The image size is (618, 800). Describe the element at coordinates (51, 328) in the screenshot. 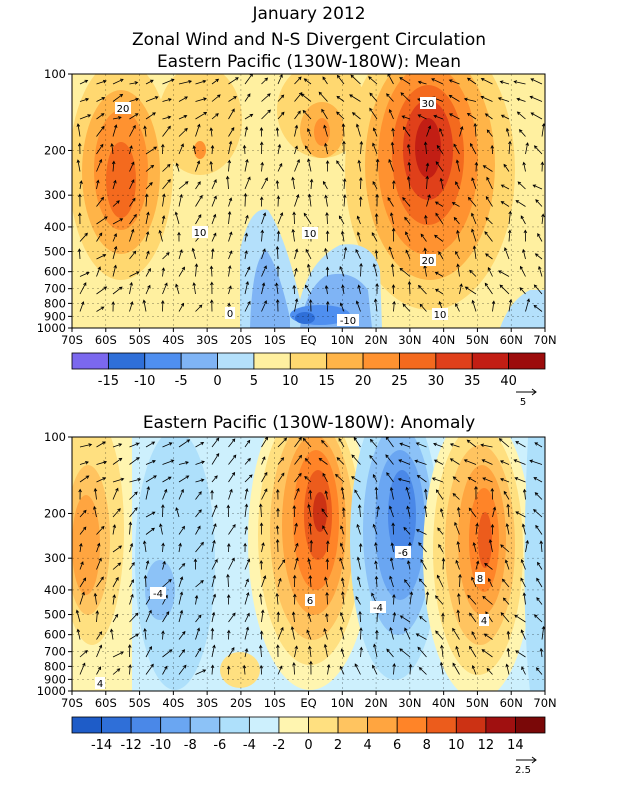

I see `y-tick-label: 1000` at that location.